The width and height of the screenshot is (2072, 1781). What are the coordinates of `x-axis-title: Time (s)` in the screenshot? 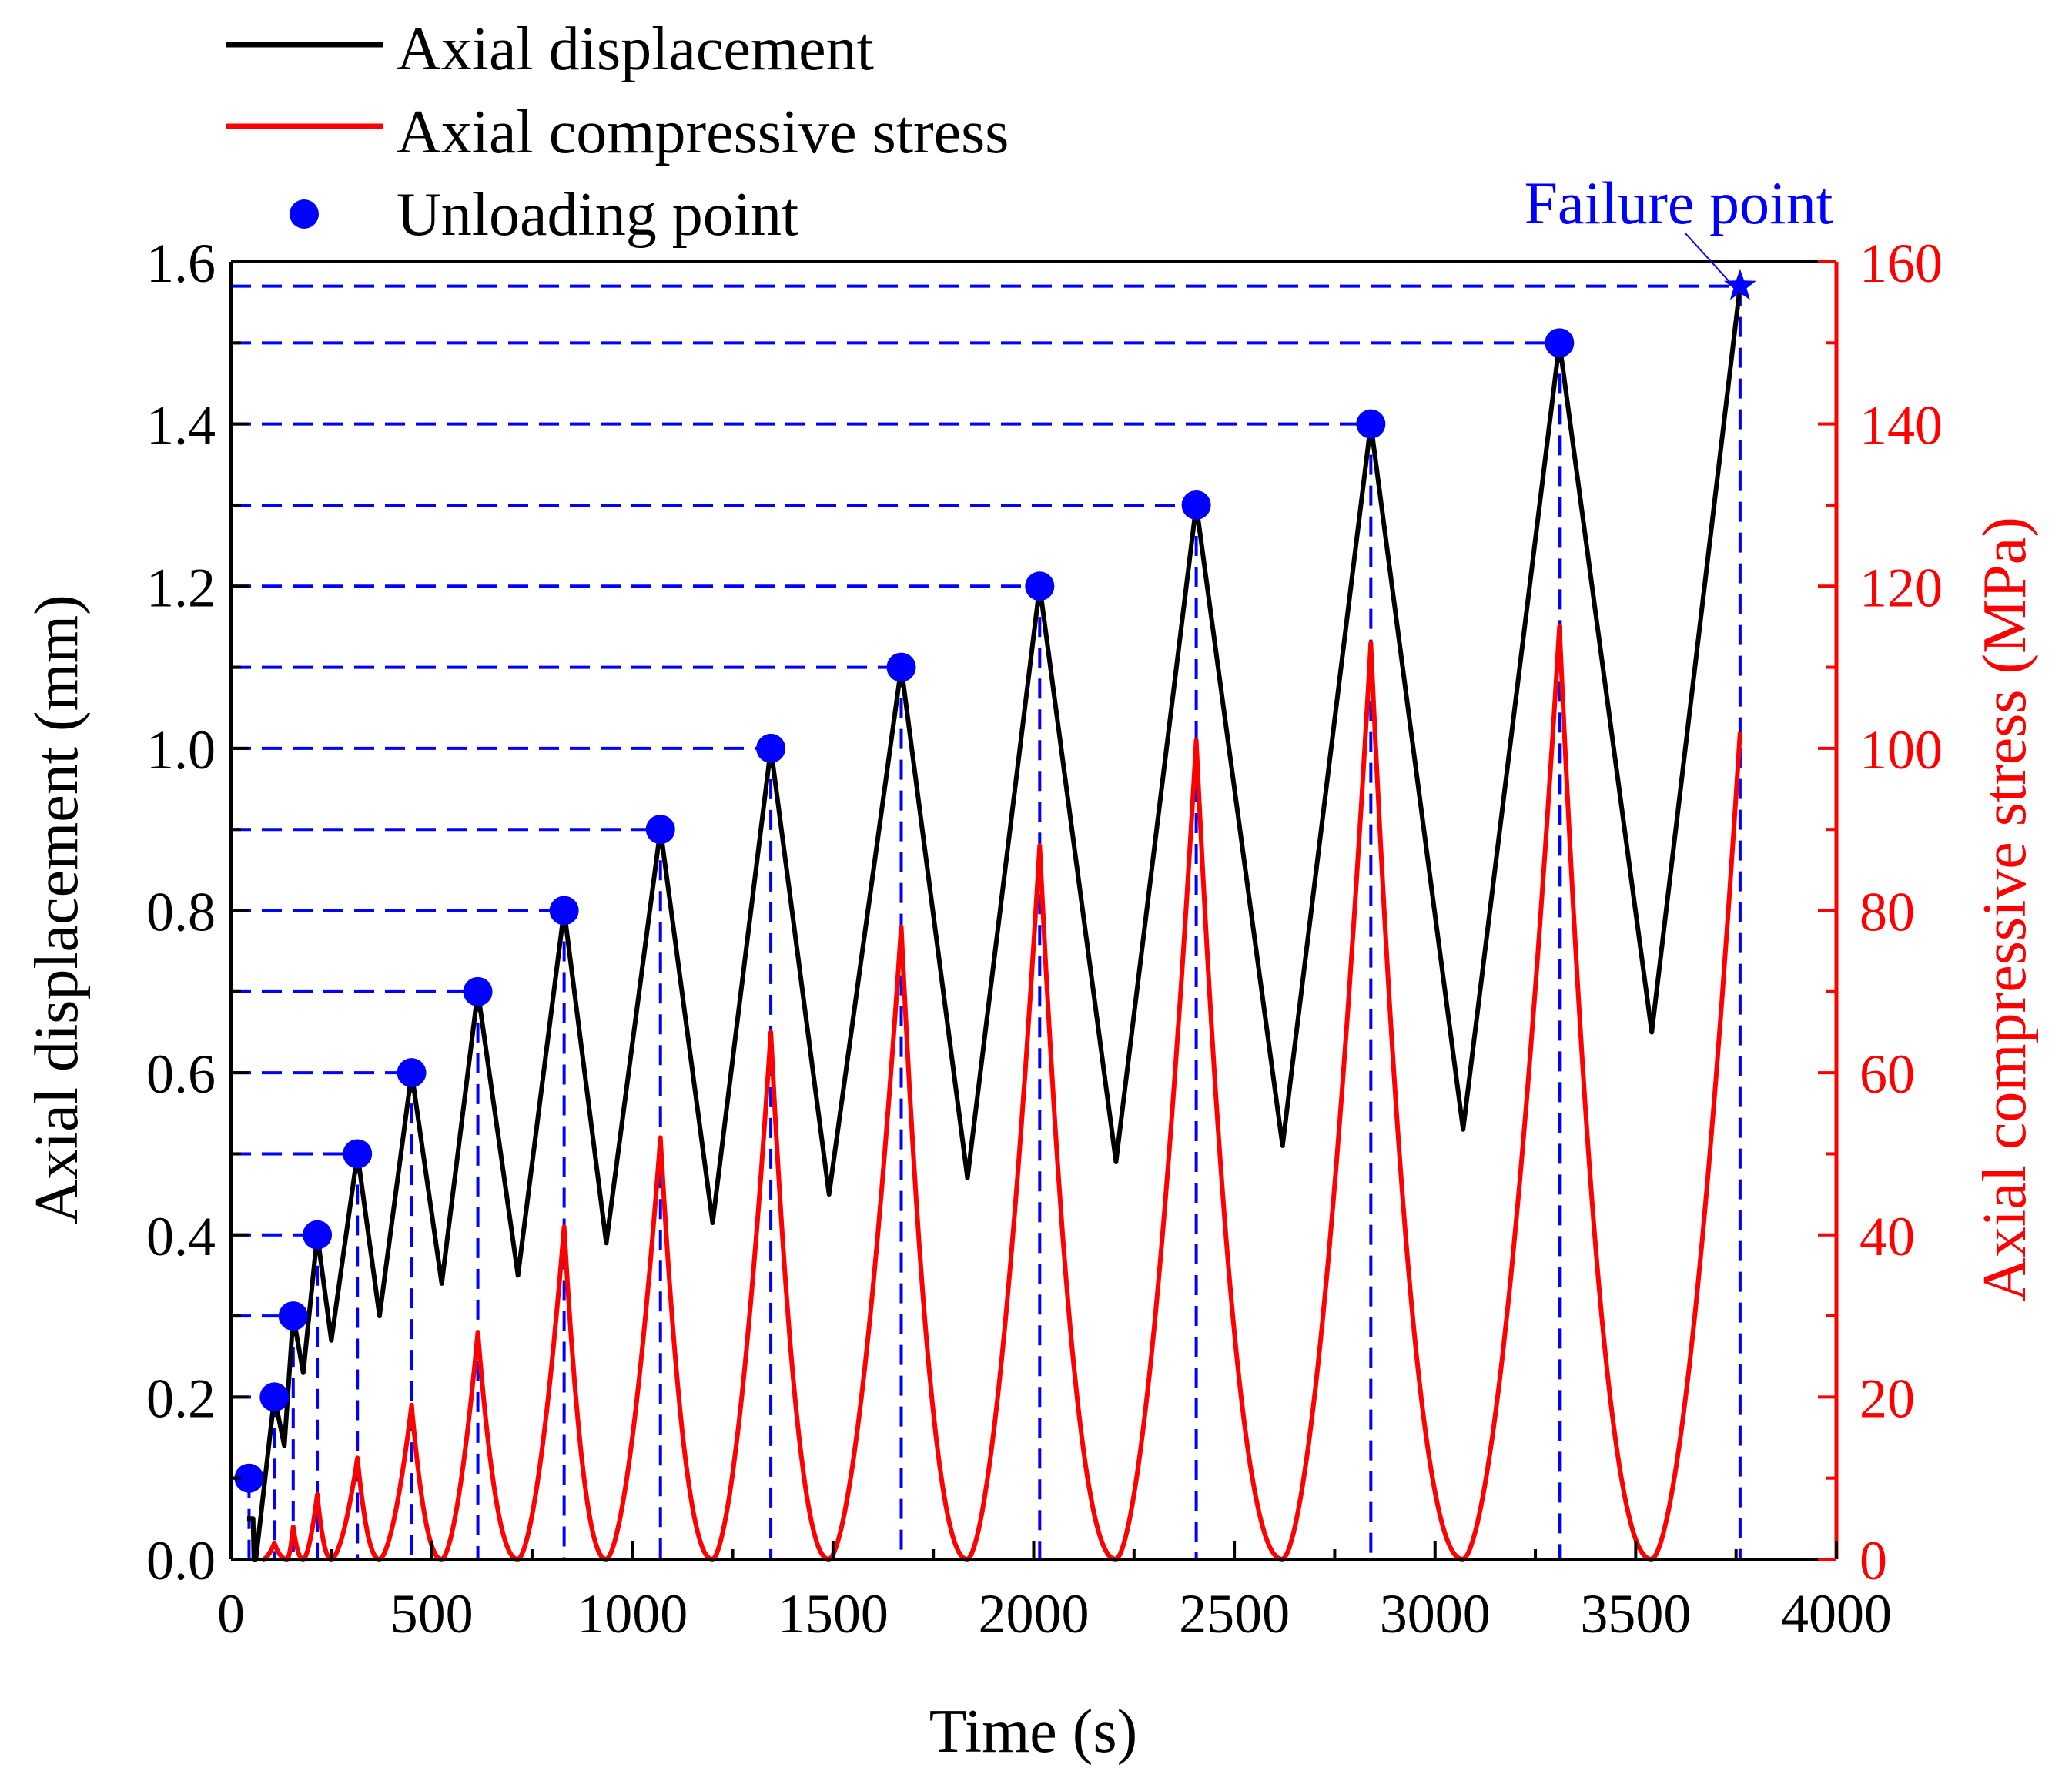 It's located at (1033, 1732).